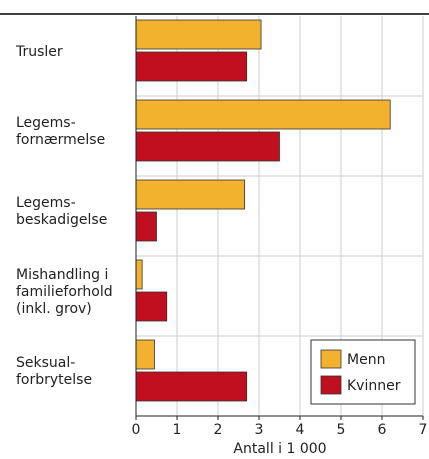 This screenshot has width=429, height=459. Describe the element at coordinates (62, 211) in the screenshot. I see `y-tick-label: Legems- beskadigelse` at that location.